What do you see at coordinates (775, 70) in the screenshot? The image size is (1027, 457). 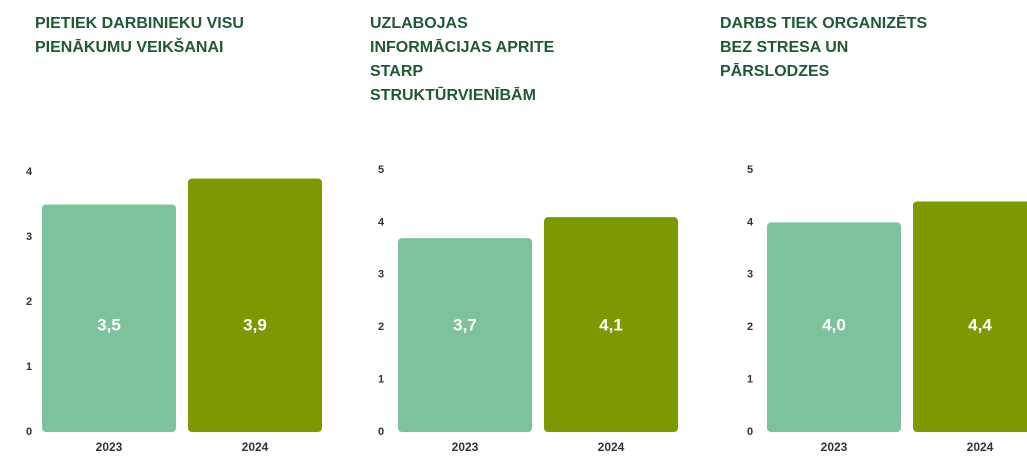 I see `chart-title: PĀRSLODZES` at bounding box center [775, 70].